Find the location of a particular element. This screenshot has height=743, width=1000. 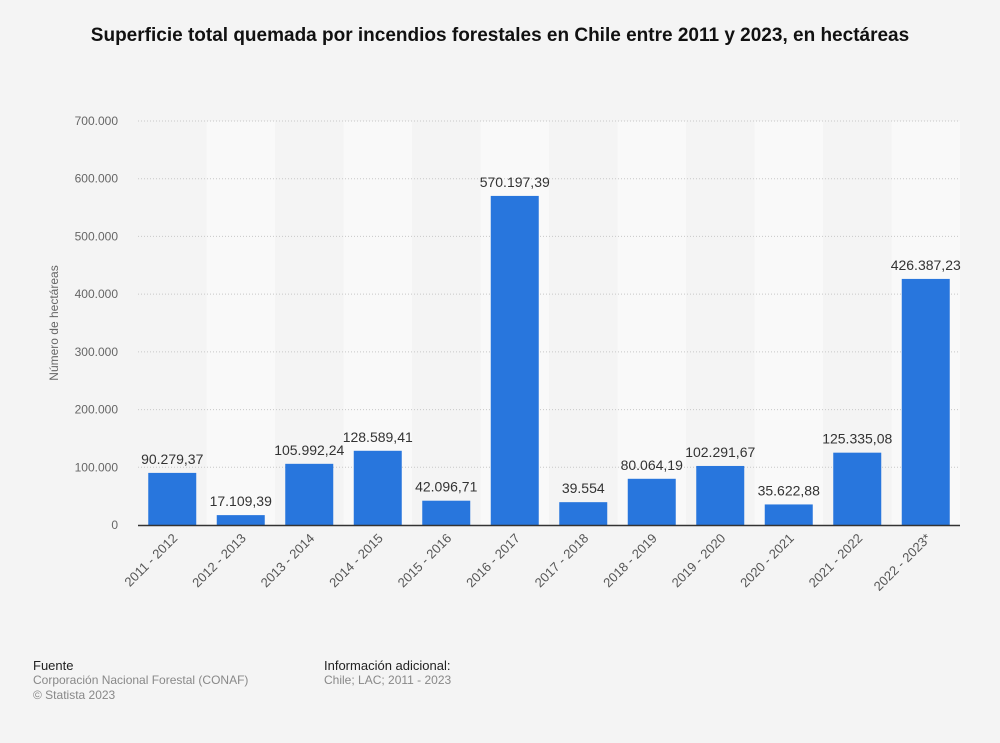

y-axis-label: Número de hectáreas is located at coordinates (54, 322).